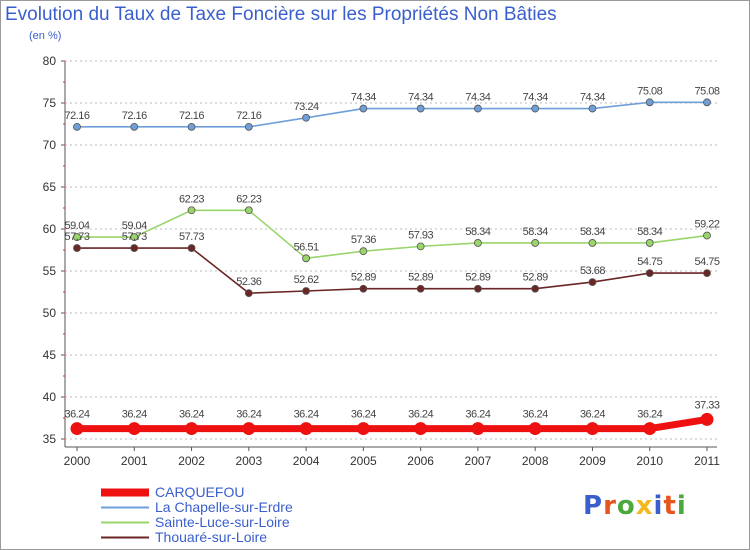 This screenshot has height=550, width=750. I want to click on legend-item-thouare-sur-loire: Thouaré-sur-Loire, so click(197, 537).